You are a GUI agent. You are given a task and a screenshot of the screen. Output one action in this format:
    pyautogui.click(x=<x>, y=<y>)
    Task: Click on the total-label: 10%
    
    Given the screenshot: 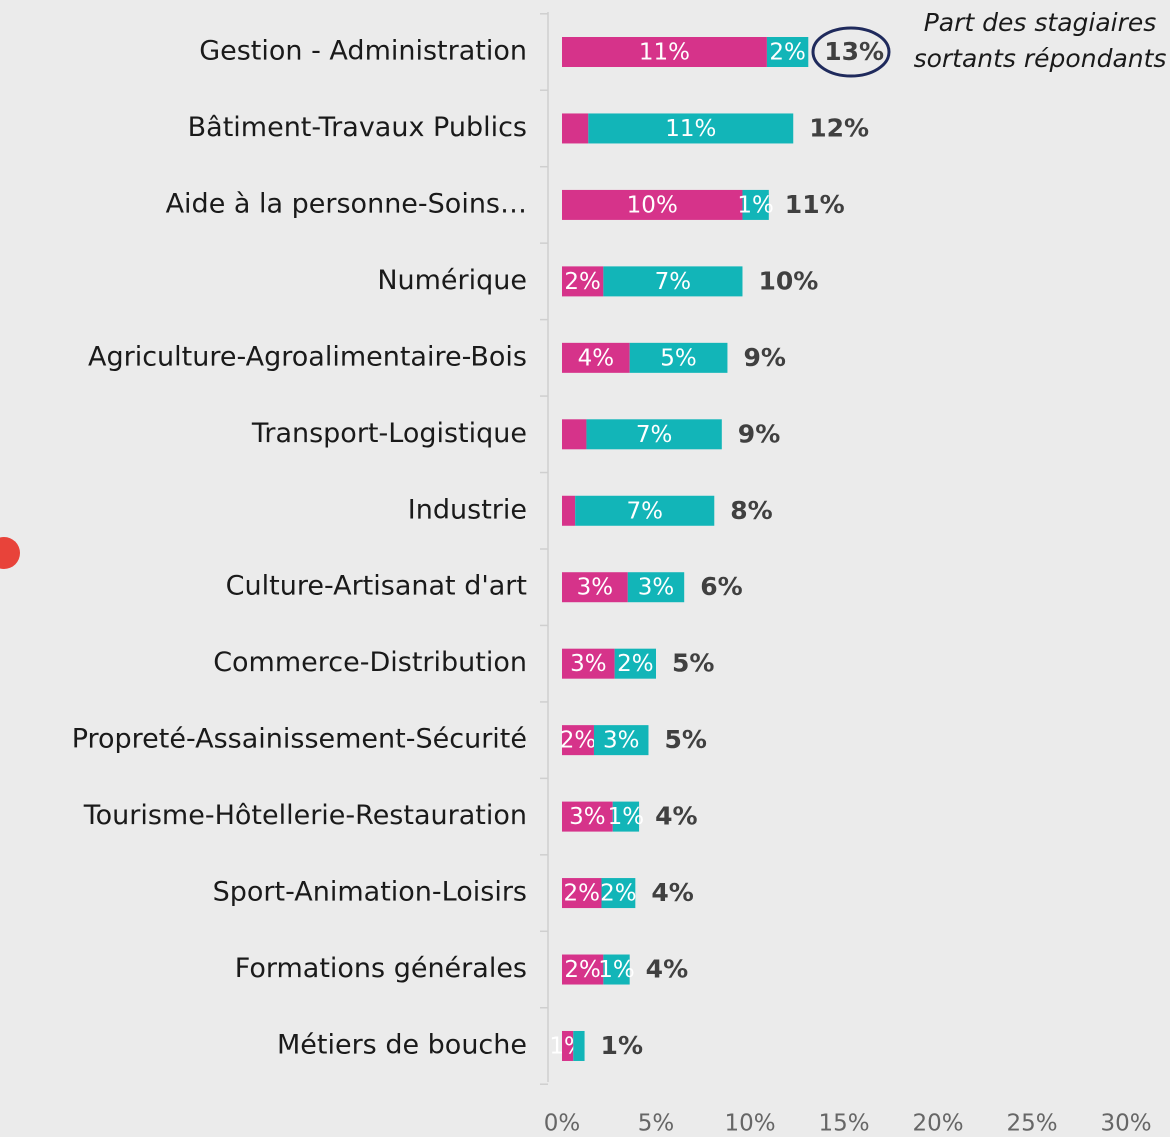 What is the action you would take?
    pyautogui.click(x=788, y=280)
    